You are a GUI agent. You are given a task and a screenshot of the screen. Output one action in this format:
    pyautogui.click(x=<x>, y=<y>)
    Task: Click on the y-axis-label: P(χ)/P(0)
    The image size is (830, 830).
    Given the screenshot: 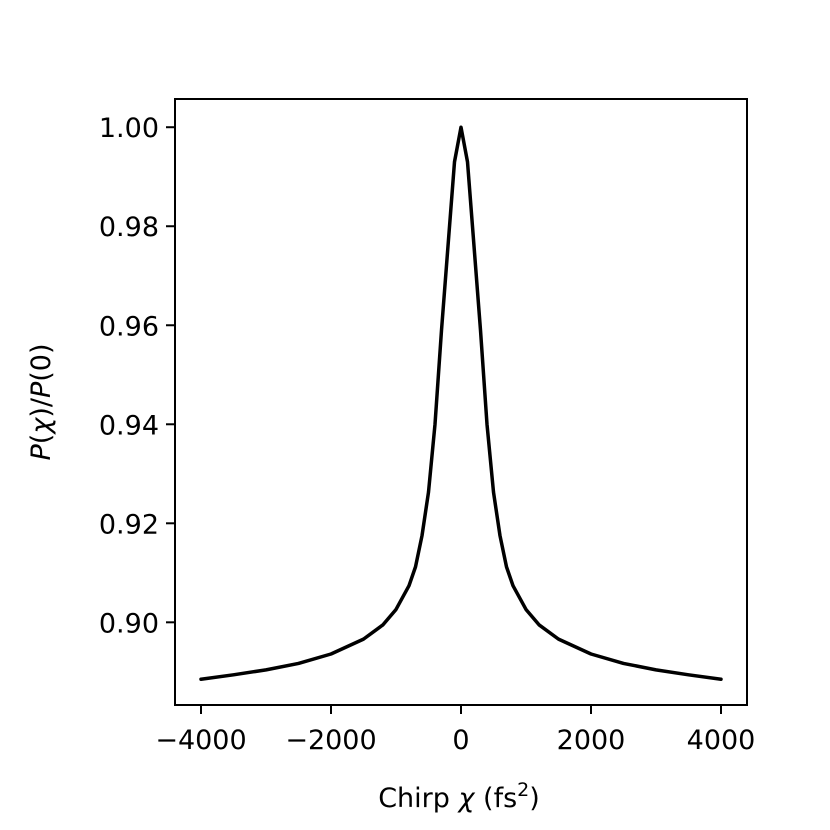 What is the action you would take?
    pyautogui.click(x=41, y=401)
    